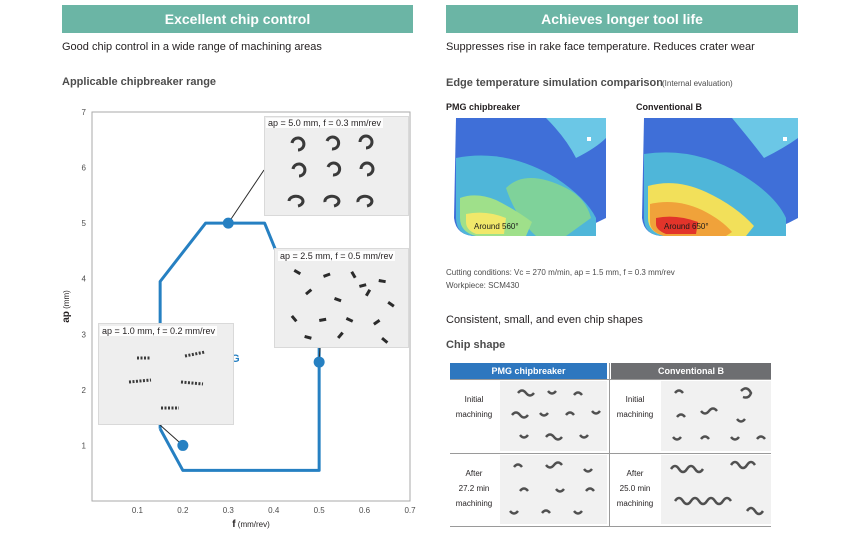 The image size is (850, 533). I want to click on sim-conventional-temperature: Around 650°, so click(686, 226).